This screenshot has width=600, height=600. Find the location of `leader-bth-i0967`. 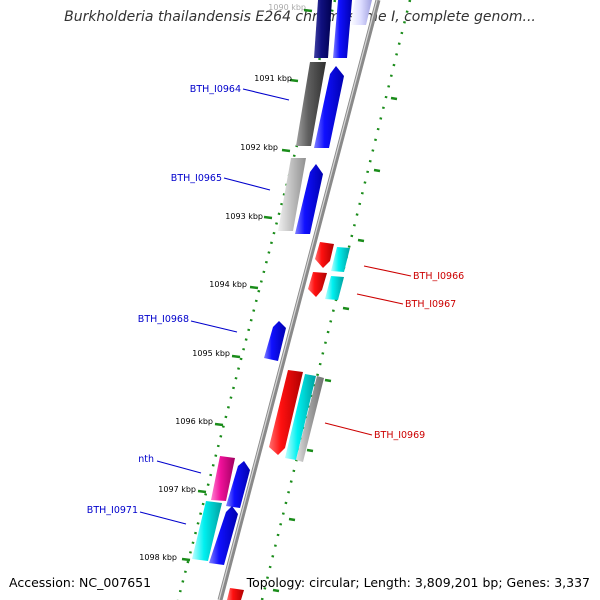

leader-bth-i0967 is located at coordinates (380, 299).